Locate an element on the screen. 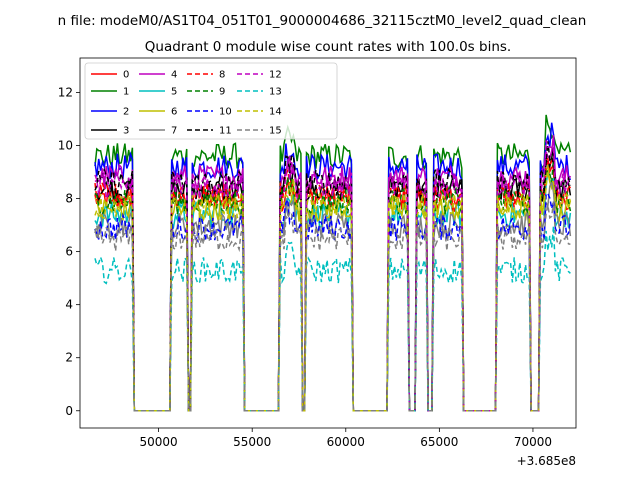 Image resolution: width=640 pixels, height=480 pixels. legend-label-15: 15 is located at coordinates (275, 131).